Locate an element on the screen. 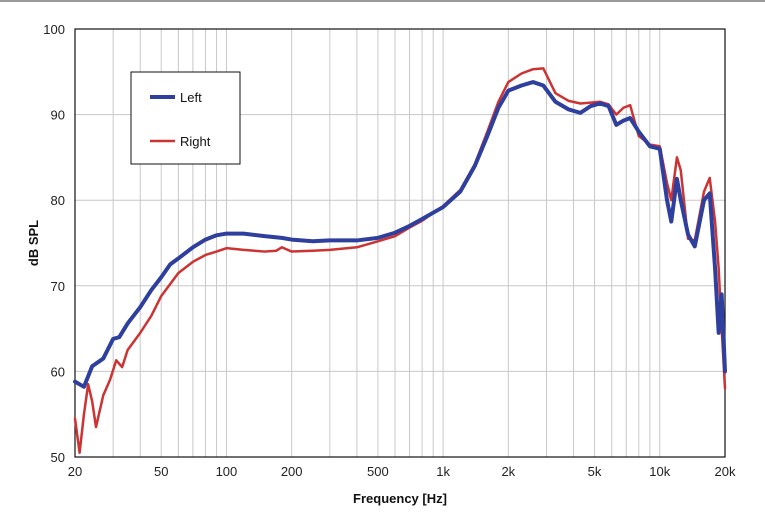  top-rule is located at coordinates (382, 1).